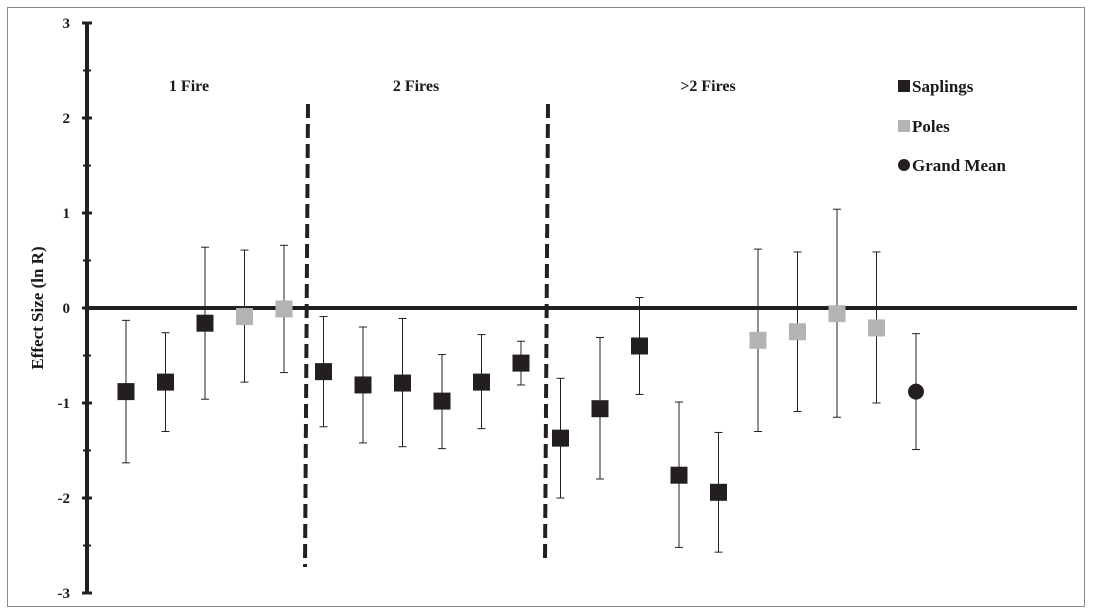  Describe the element at coordinates (67, 24) in the screenshot. I see `y-tick-label: 3` at that location.